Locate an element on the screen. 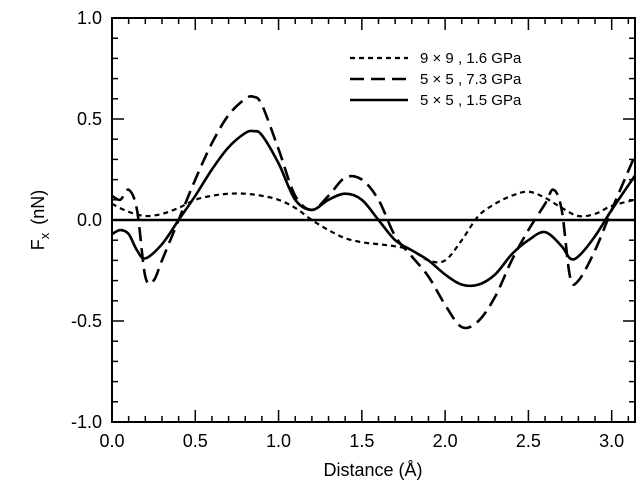 The width and height of the screenshot is (637, 483). legend-label-3: 5 × 5 , 1.5 GPa is located at coordinates (471, 100).